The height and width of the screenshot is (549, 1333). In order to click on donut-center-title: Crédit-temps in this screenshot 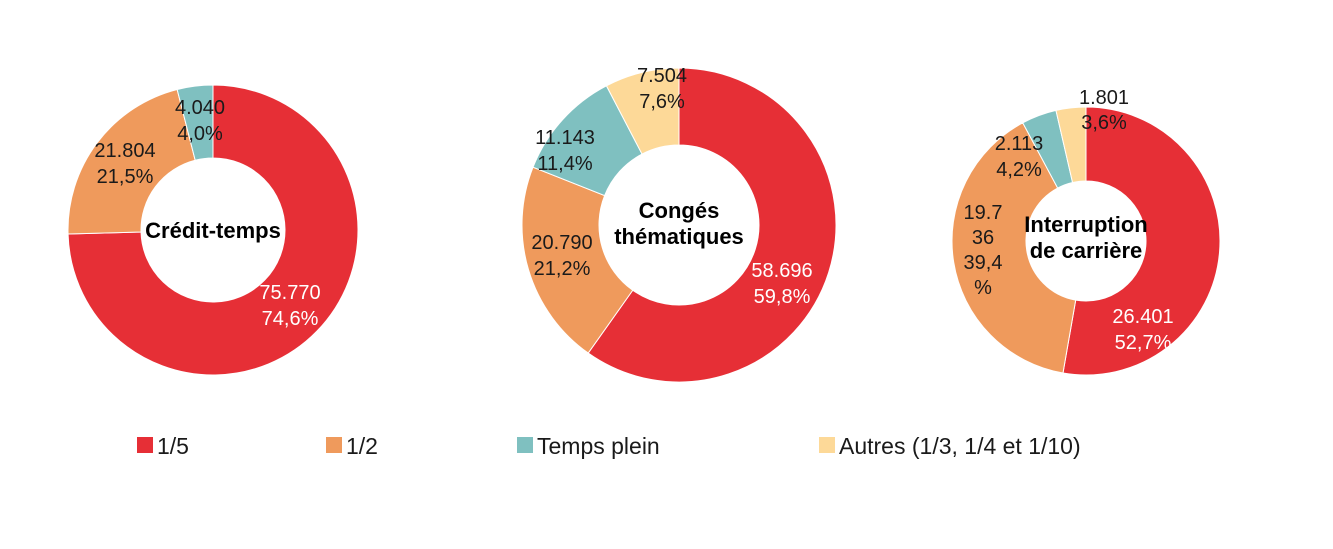, I will do `click(213, 230)`.